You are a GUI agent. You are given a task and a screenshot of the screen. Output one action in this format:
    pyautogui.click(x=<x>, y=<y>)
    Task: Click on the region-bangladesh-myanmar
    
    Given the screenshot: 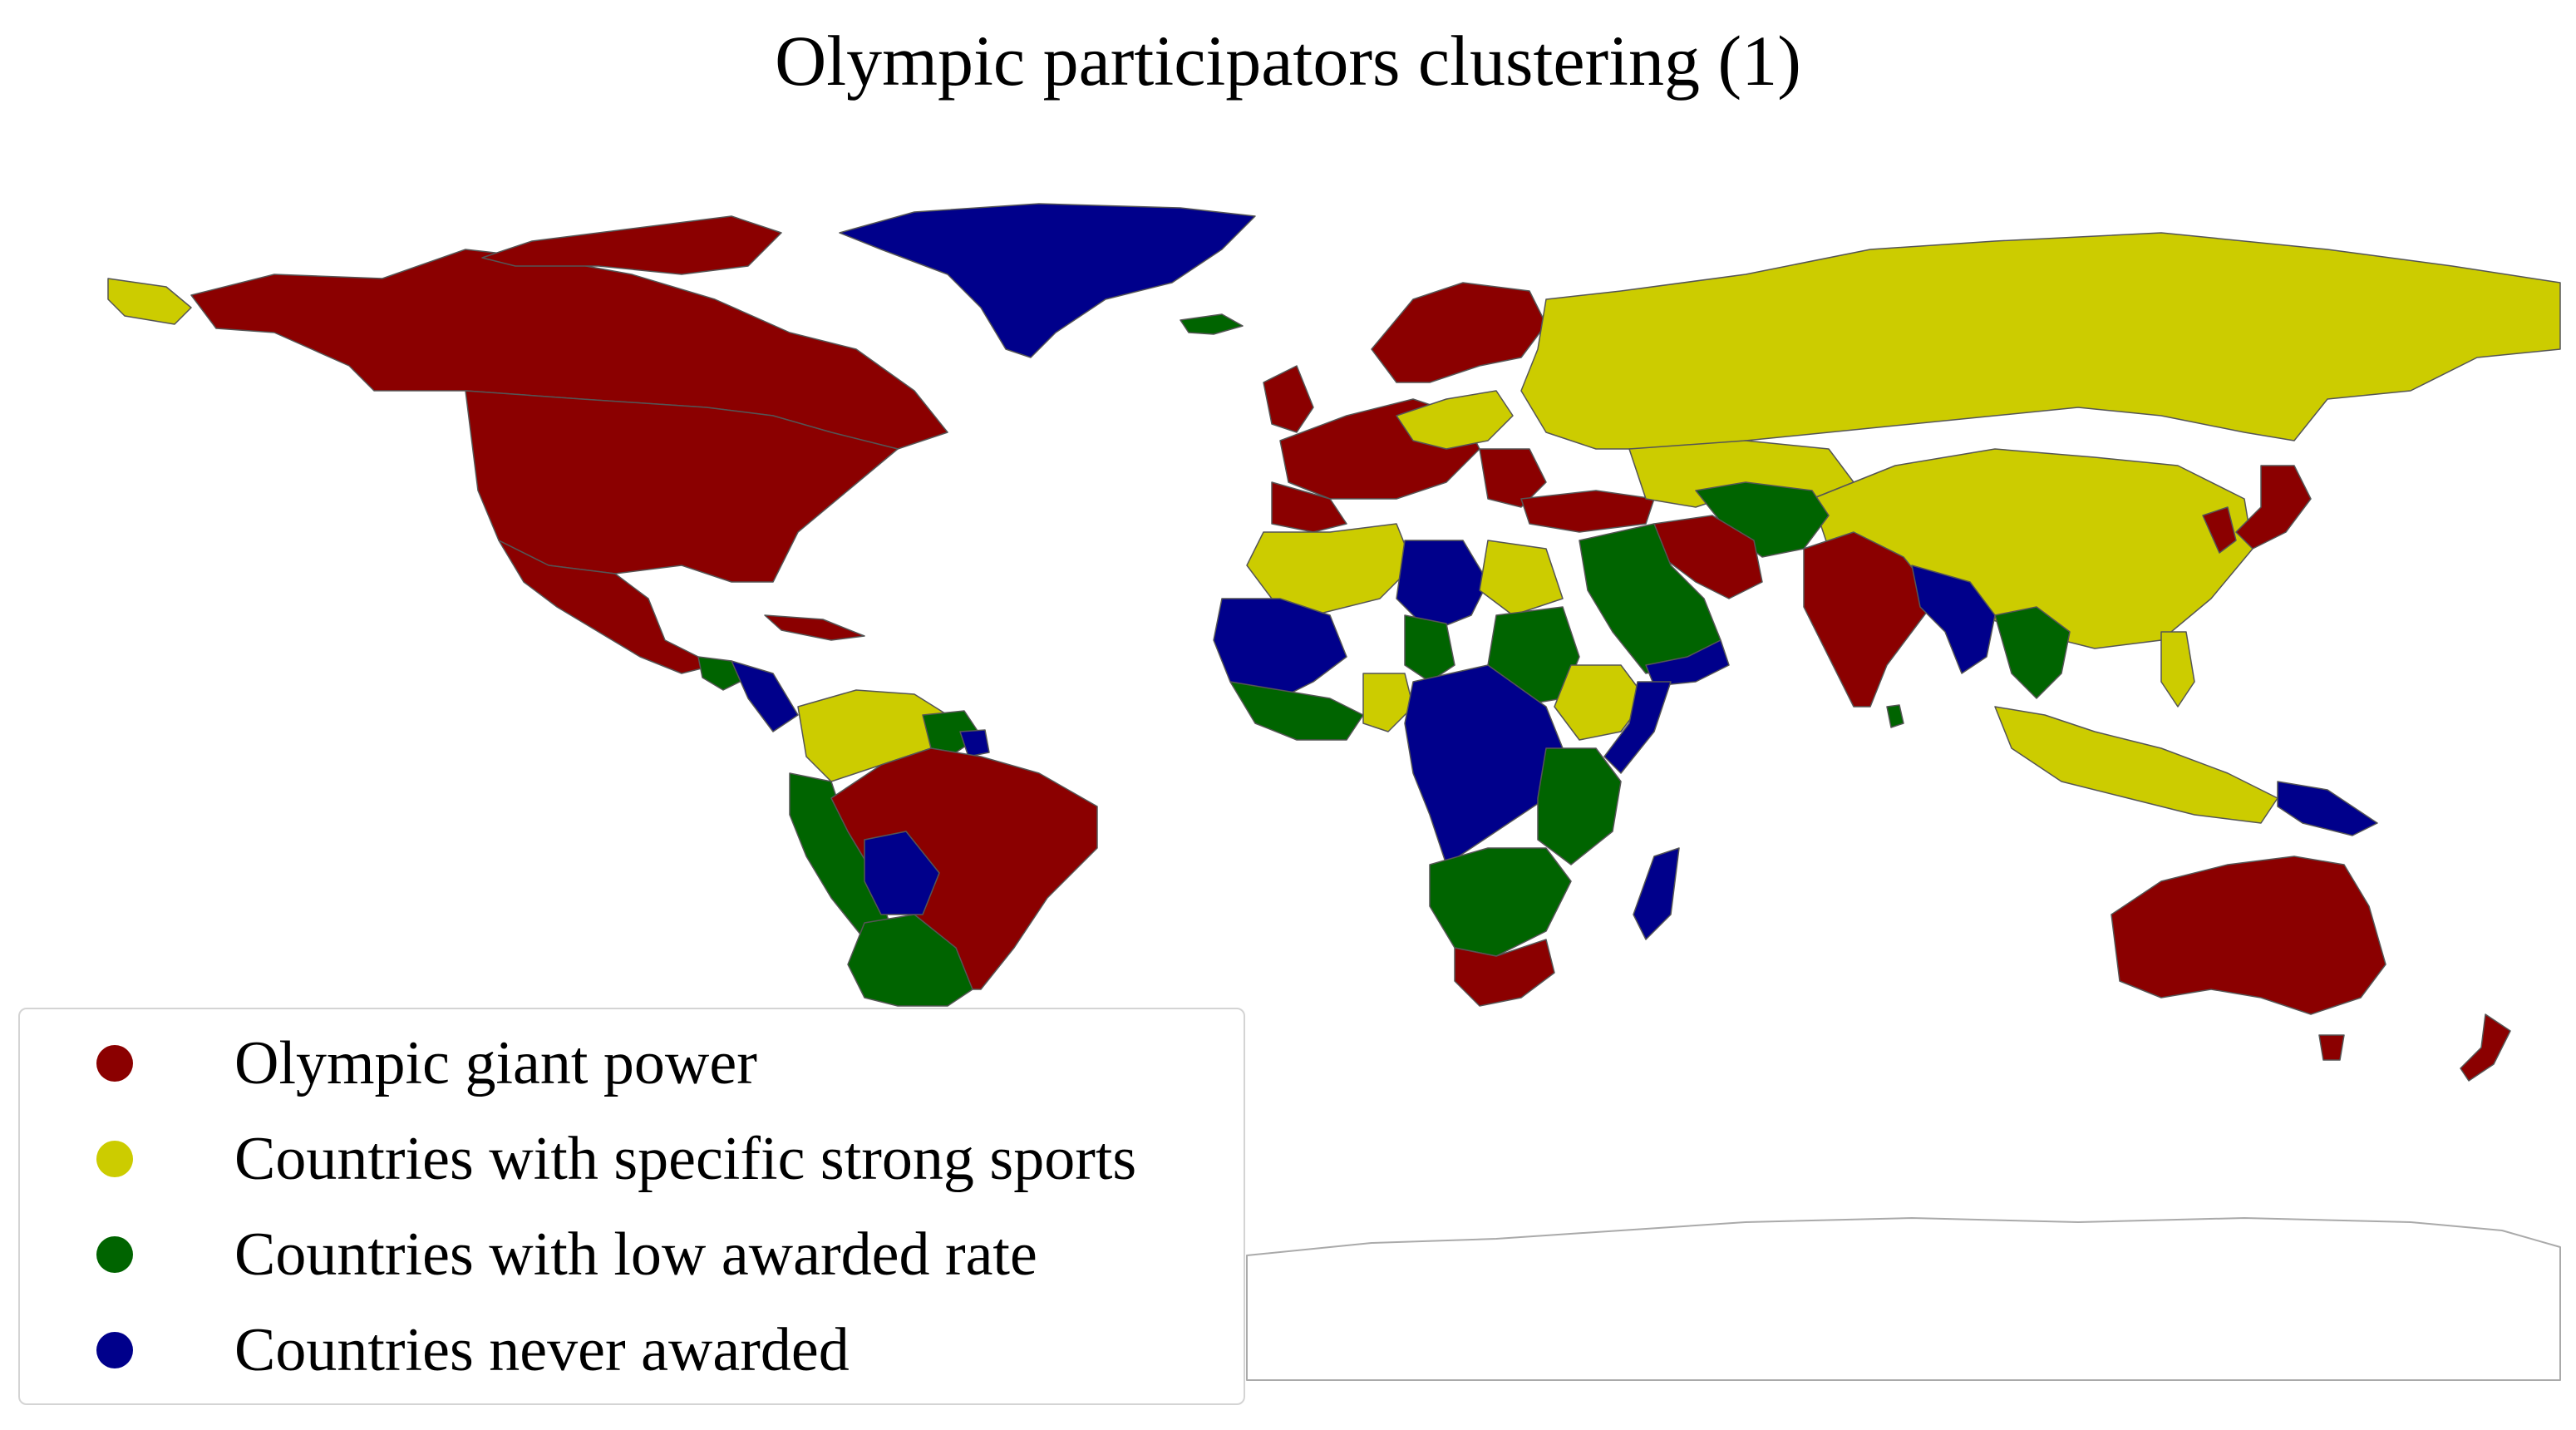 What is the action you would take?
    pyautogui.click(x=1953, y=619)
    